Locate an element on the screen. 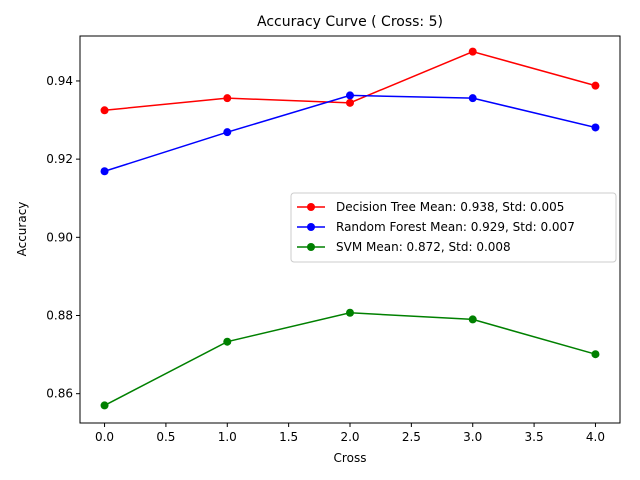 The image size is (640, 480). x-tick-label: 2.0 is located at coordinates (349, 437).